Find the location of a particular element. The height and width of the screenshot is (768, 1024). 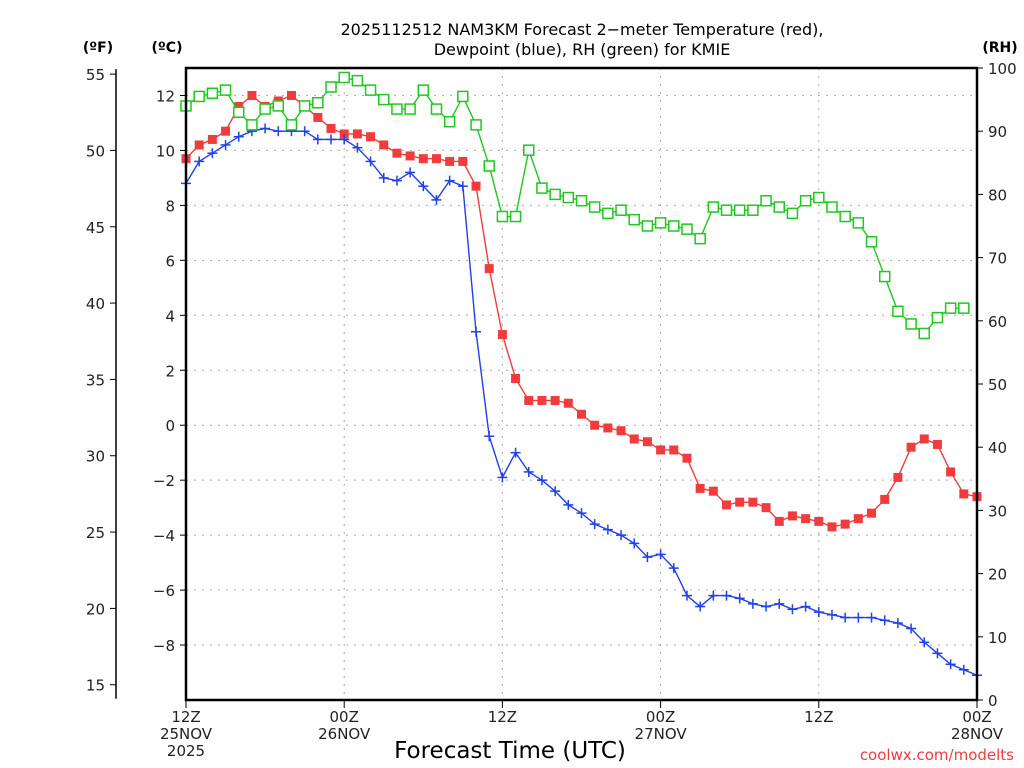

rh-tick-label: 50 is located at coordinates (997, 385).